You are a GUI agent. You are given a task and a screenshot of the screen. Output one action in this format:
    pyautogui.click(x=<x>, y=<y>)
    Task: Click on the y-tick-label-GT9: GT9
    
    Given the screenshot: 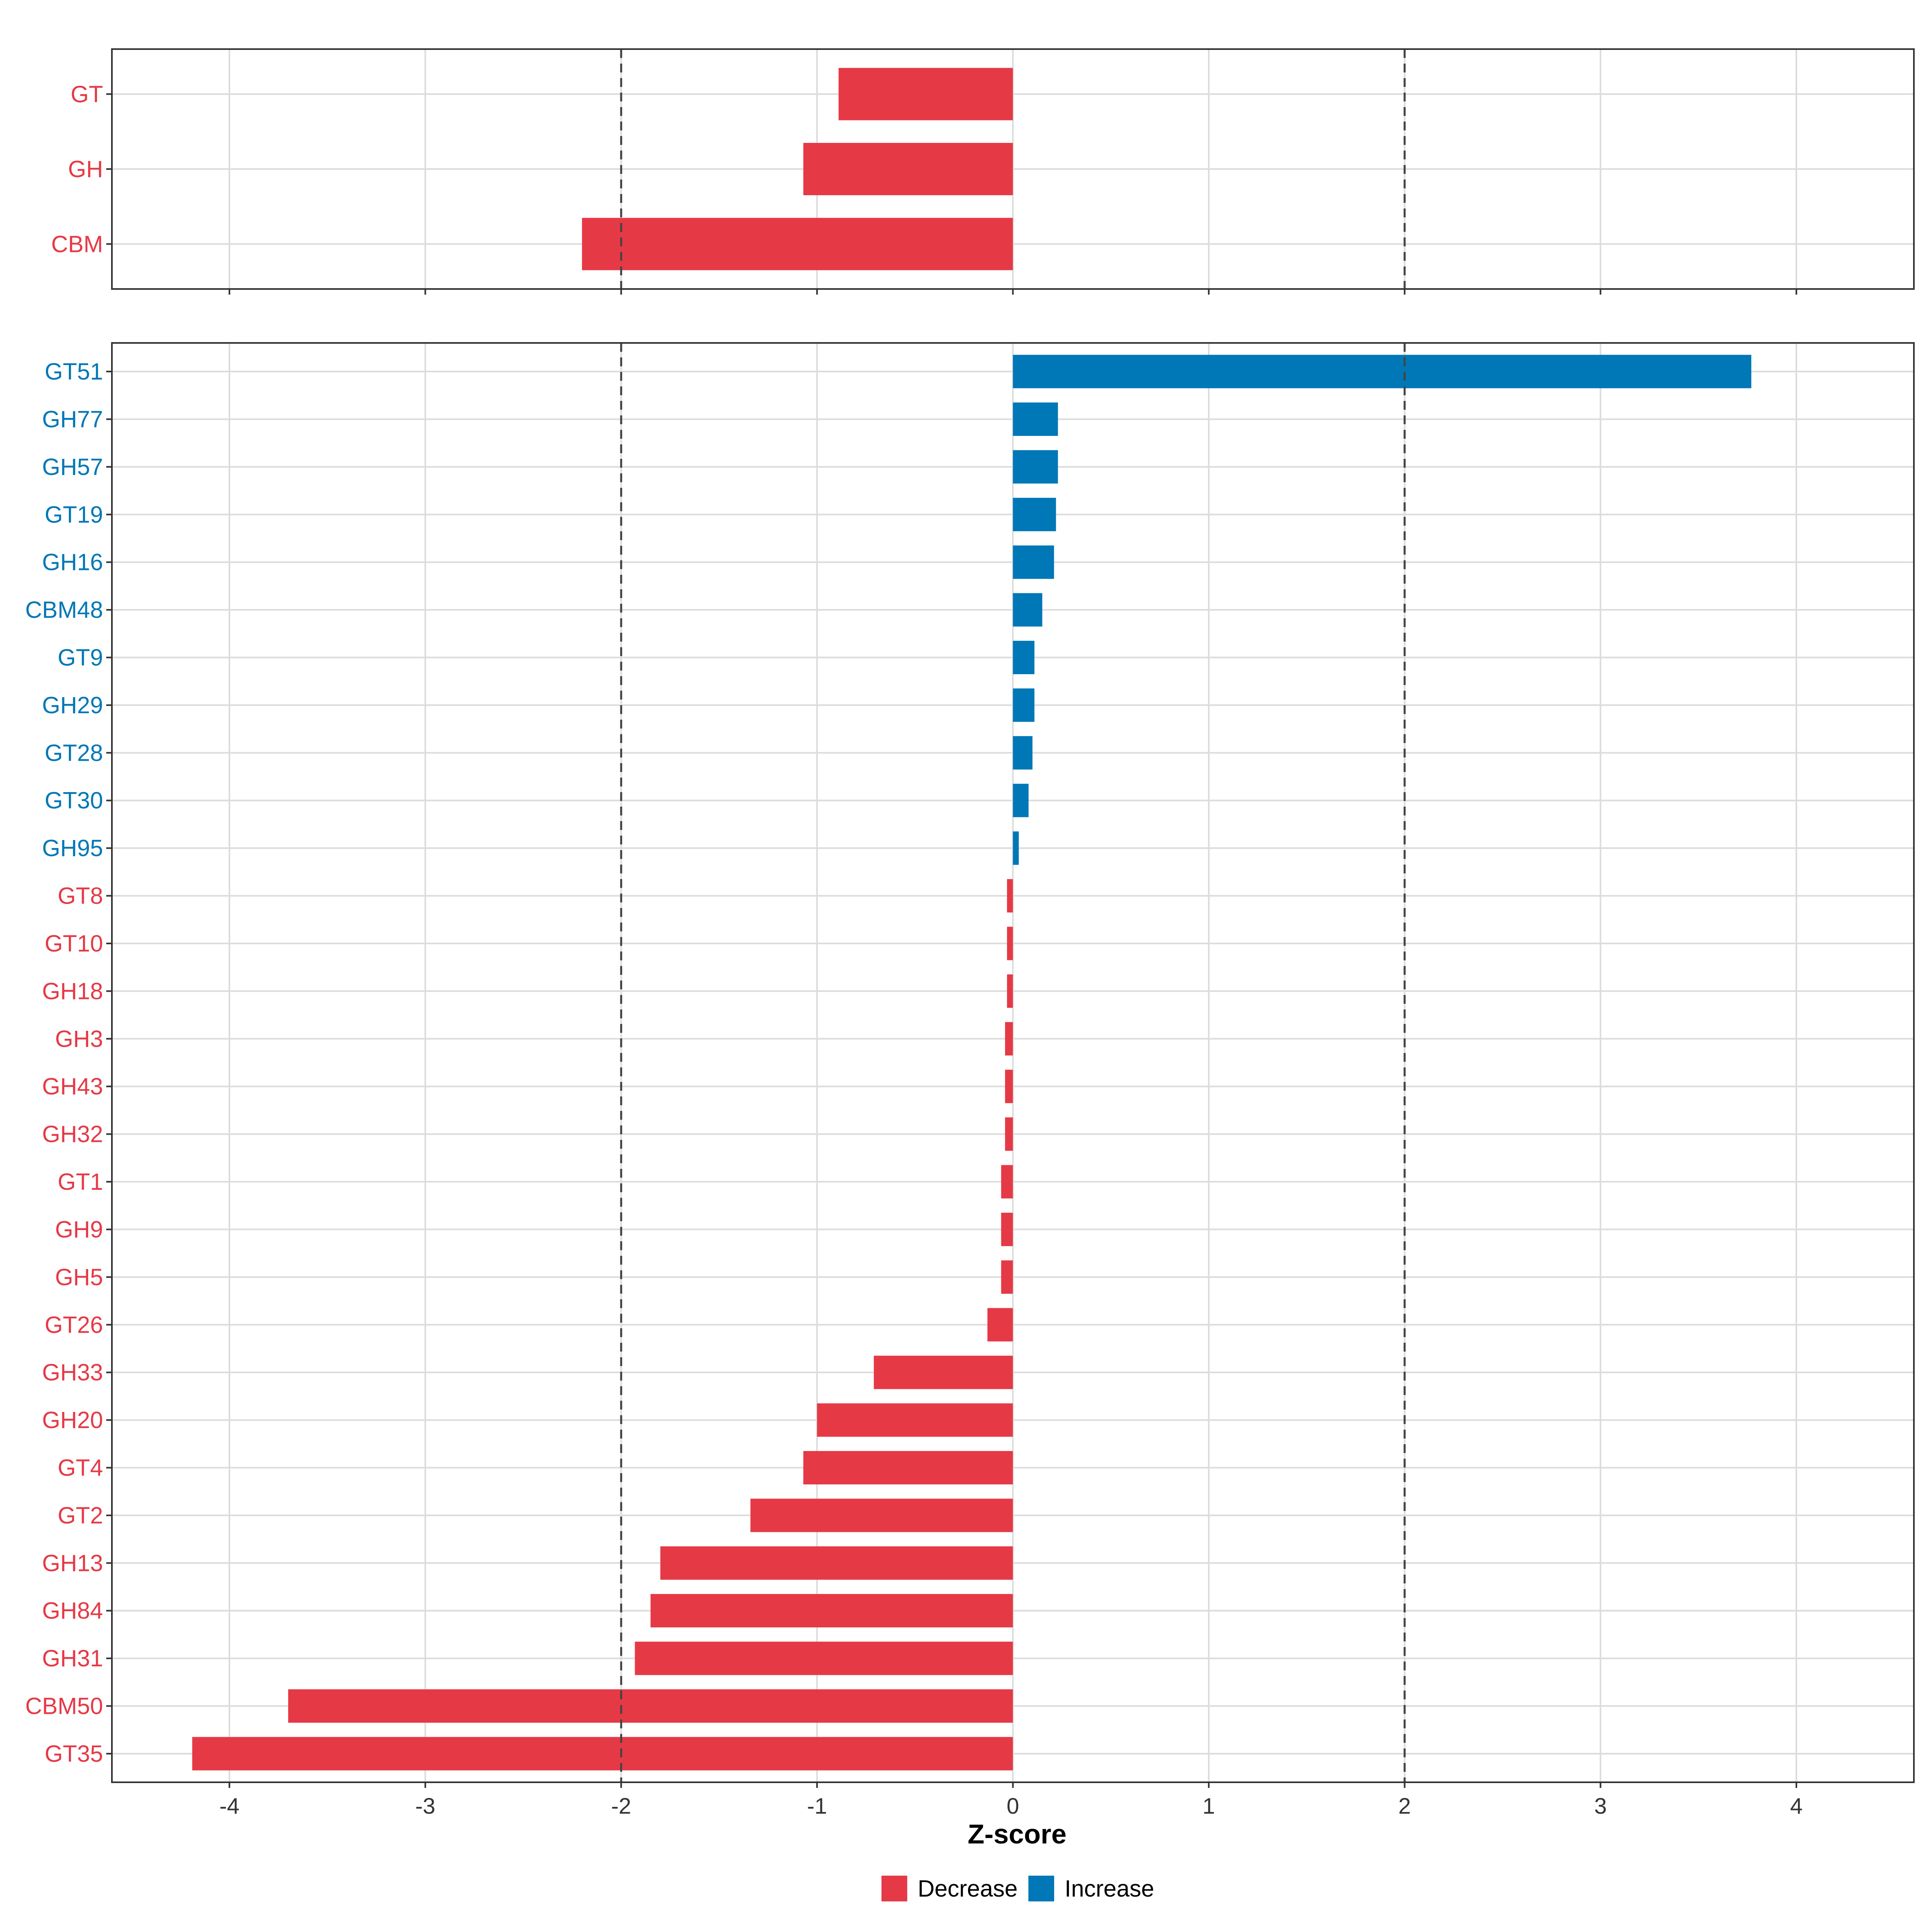 What is the action you would take?
    pyautogui.click(x=80, y=658)
    